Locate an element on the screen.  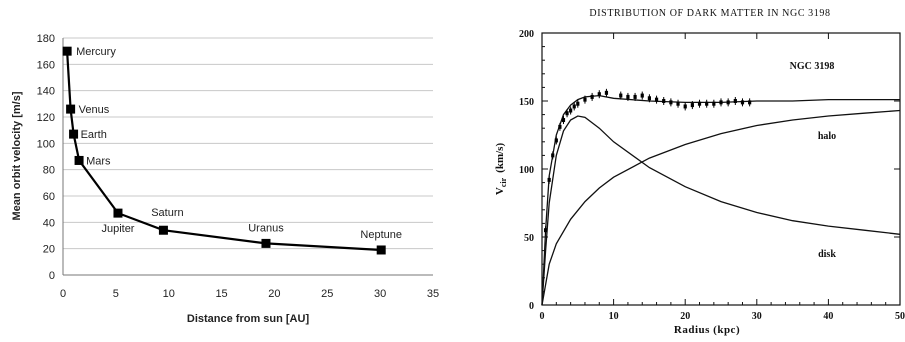
right-y-tick-label: 50 is located at coordinates (529, 238).